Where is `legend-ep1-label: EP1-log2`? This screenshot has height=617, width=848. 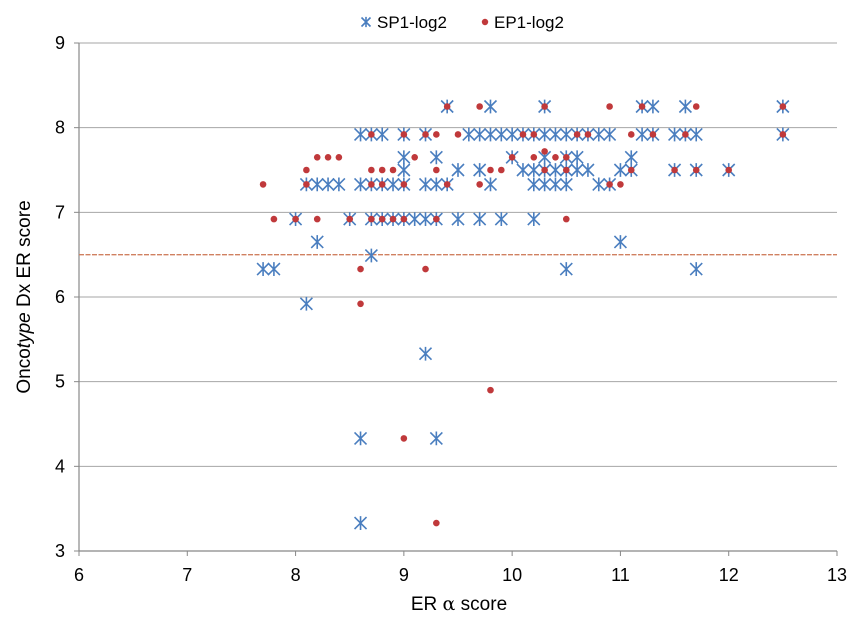
legend-ep1-label: EP1-log2 is located at coordinates (529, 22).